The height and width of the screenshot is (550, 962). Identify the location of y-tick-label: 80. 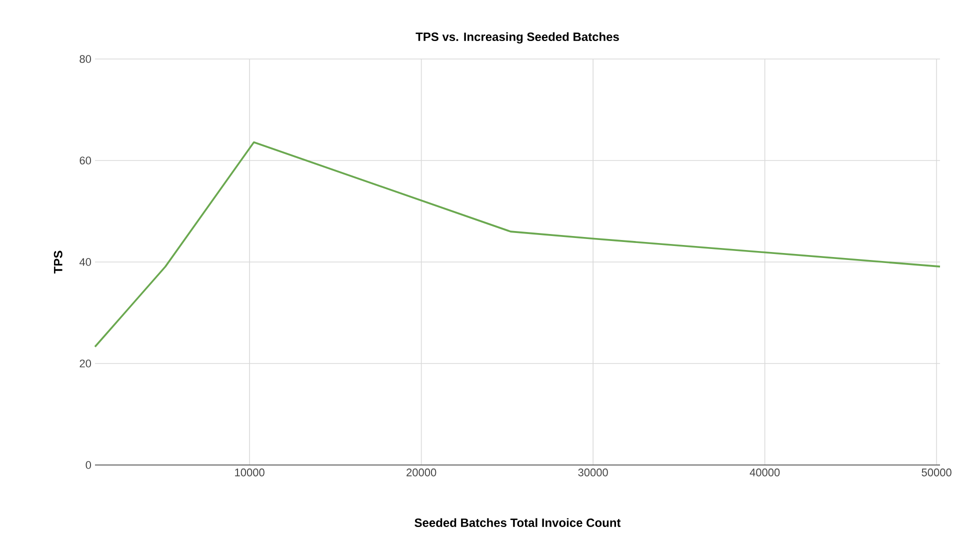
(86, 59).